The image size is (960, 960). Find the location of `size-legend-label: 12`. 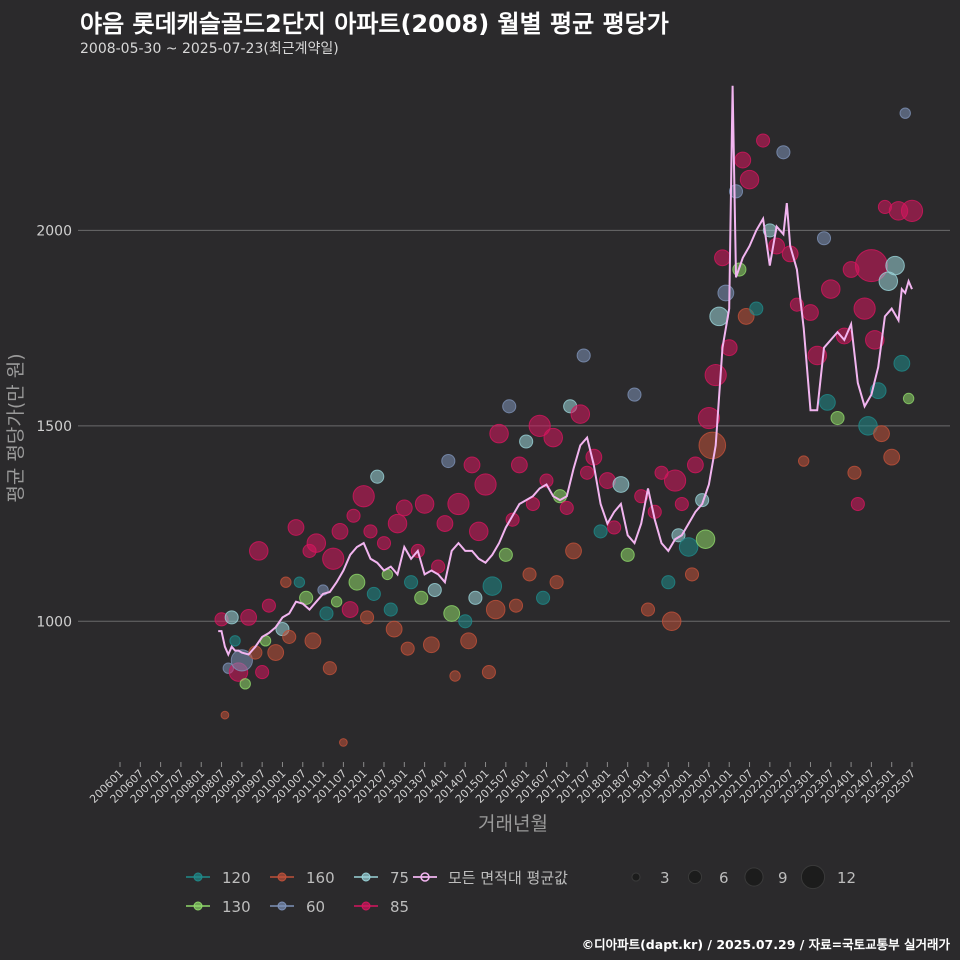

size-legend-label: 12 is located at coordinates (846, 878).